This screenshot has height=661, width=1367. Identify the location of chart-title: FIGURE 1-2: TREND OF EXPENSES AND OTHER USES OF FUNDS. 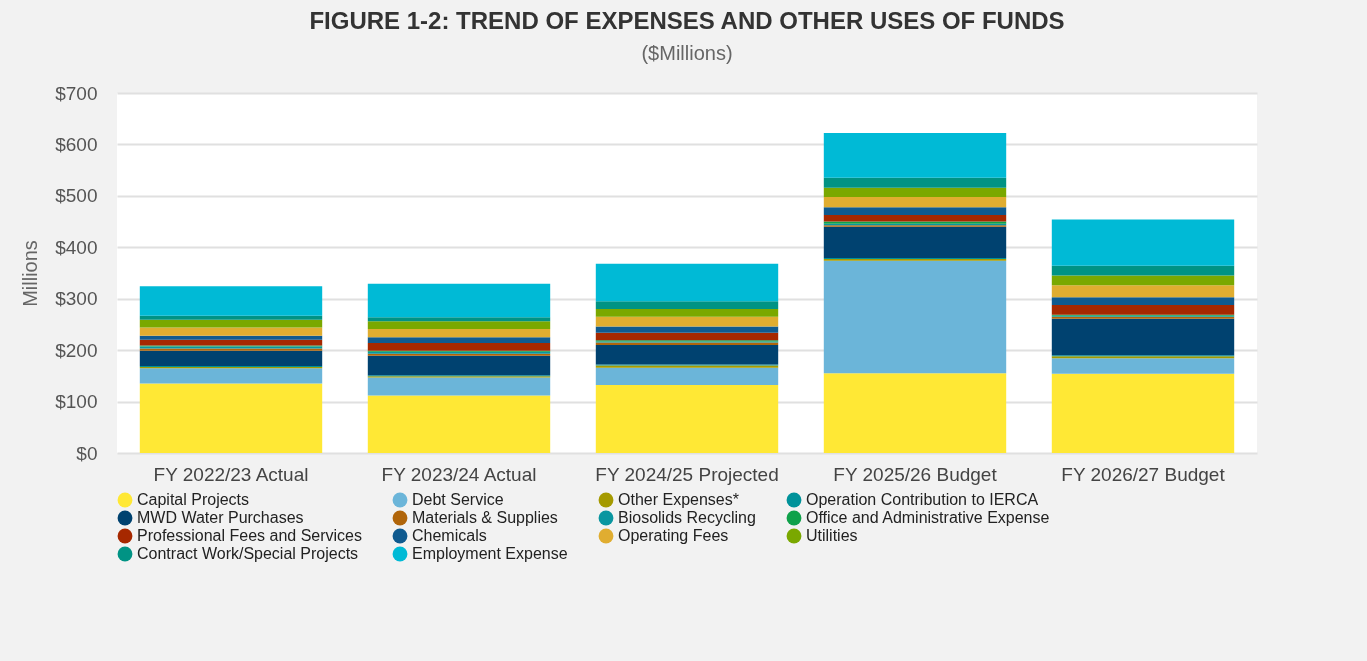
(687, 20).